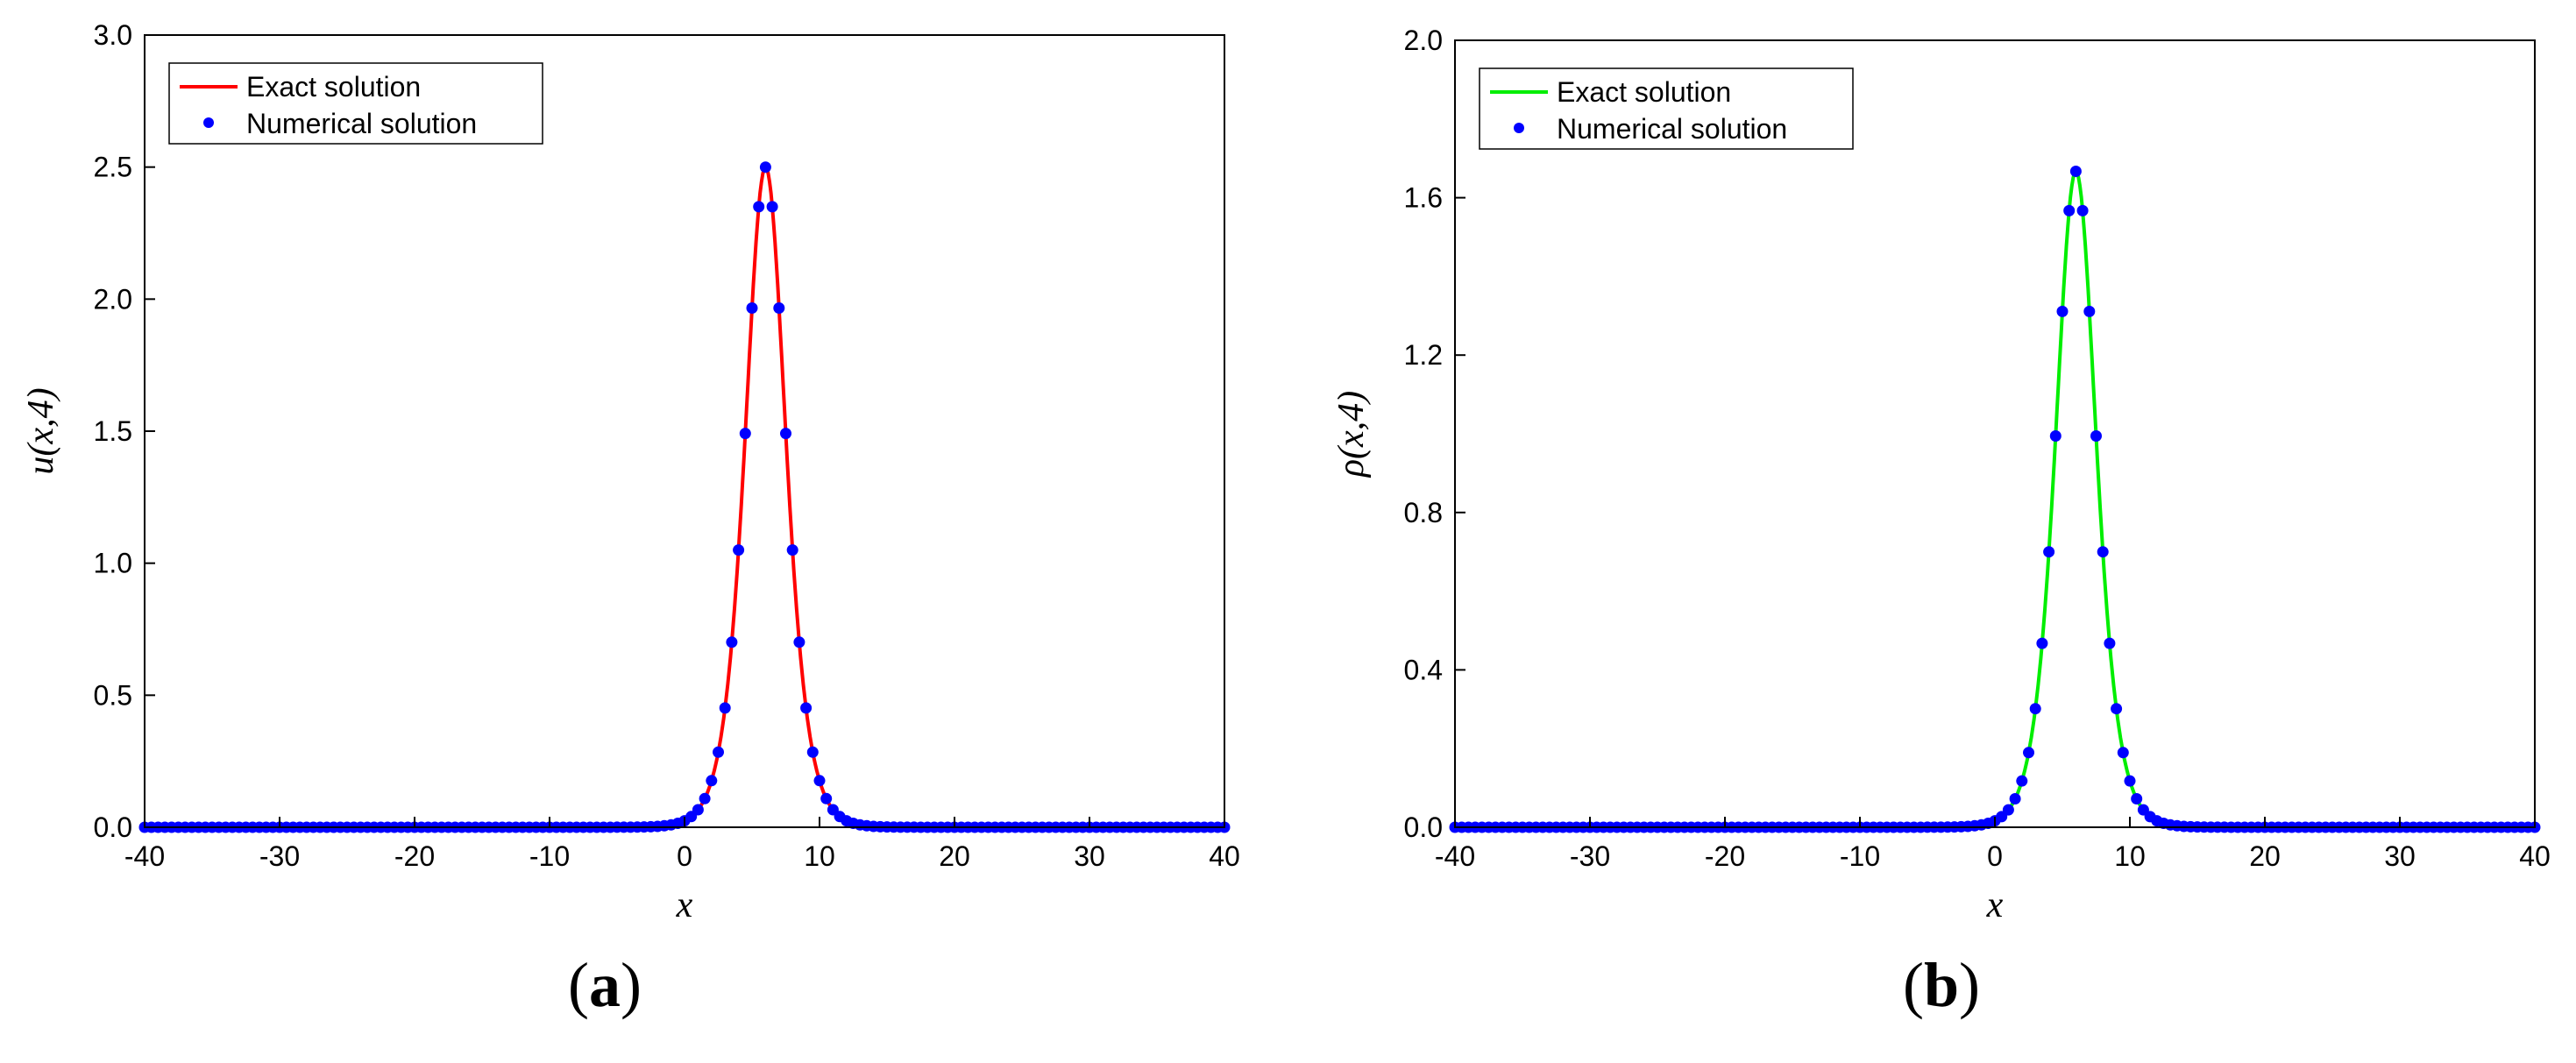 The image size is (2576, 1063). Describe the element at coordinates (1941, 985) in the screenshot. I see `panel-label: (b)` at that location.